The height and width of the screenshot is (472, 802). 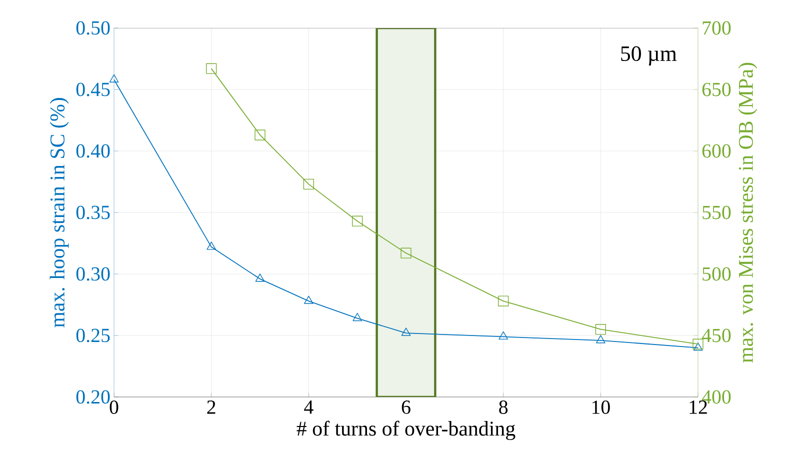 I want to click on x-tick-label: 10, so click(x=601, y=407).